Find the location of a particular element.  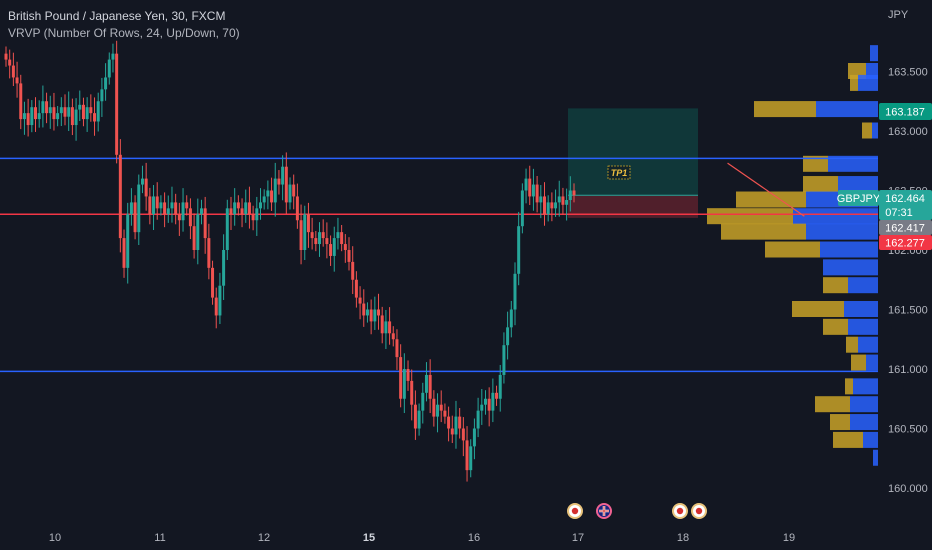

symbol-tag: GBPJPY is located at coordinates (859, 198).